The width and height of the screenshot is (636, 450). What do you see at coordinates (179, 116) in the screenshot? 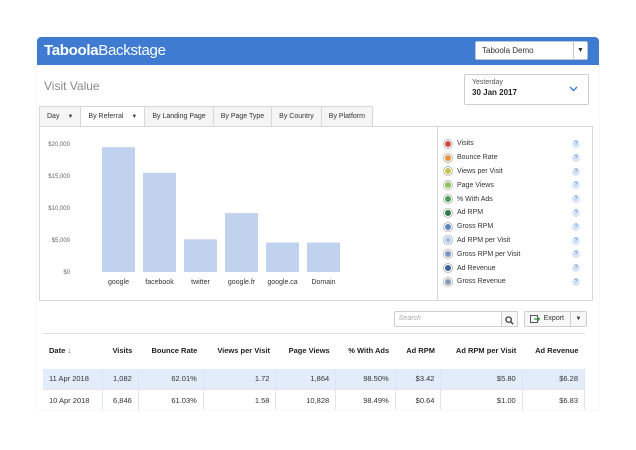
I see `tab-by-landing-page: By Landing Page` at bounding box center [179, 116].